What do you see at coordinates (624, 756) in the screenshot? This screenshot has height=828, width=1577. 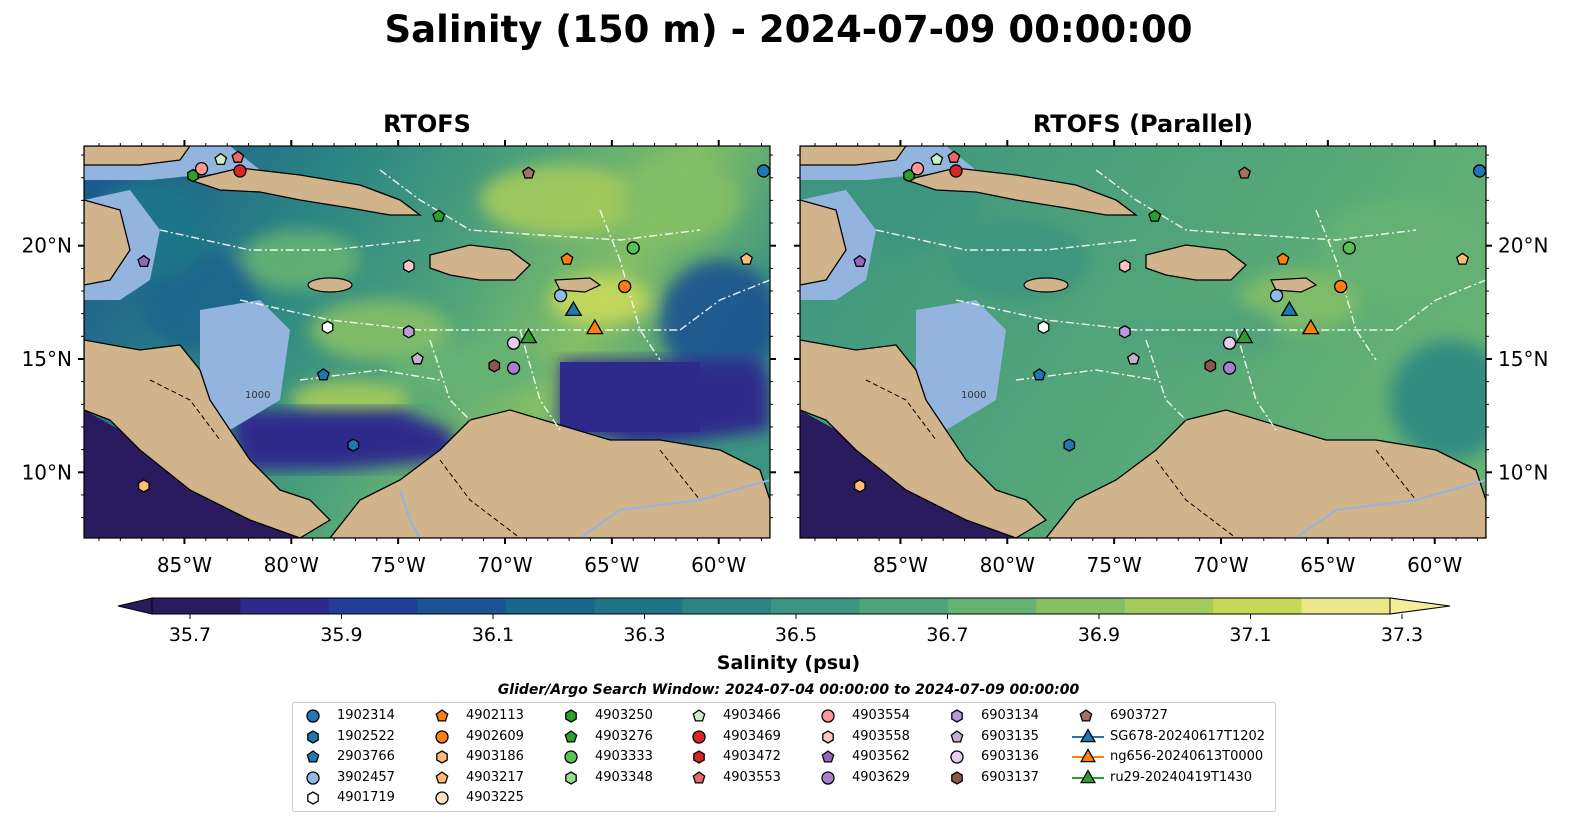 I see `legend-label: 4903333` at bounding box center [624, 756].